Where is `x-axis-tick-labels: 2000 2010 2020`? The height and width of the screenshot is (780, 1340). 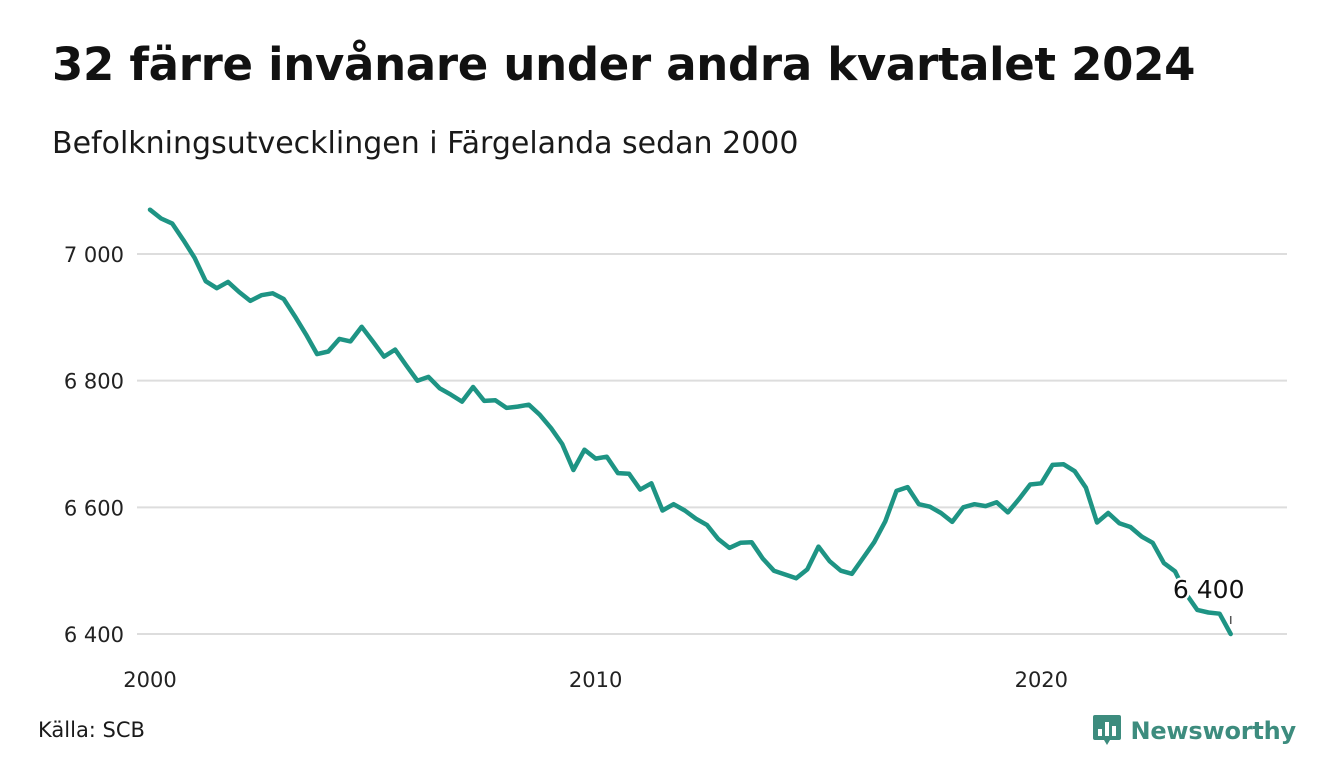 x-axis-tick-labels: 2000 2010 2020 is located at coordinates (595, 680).